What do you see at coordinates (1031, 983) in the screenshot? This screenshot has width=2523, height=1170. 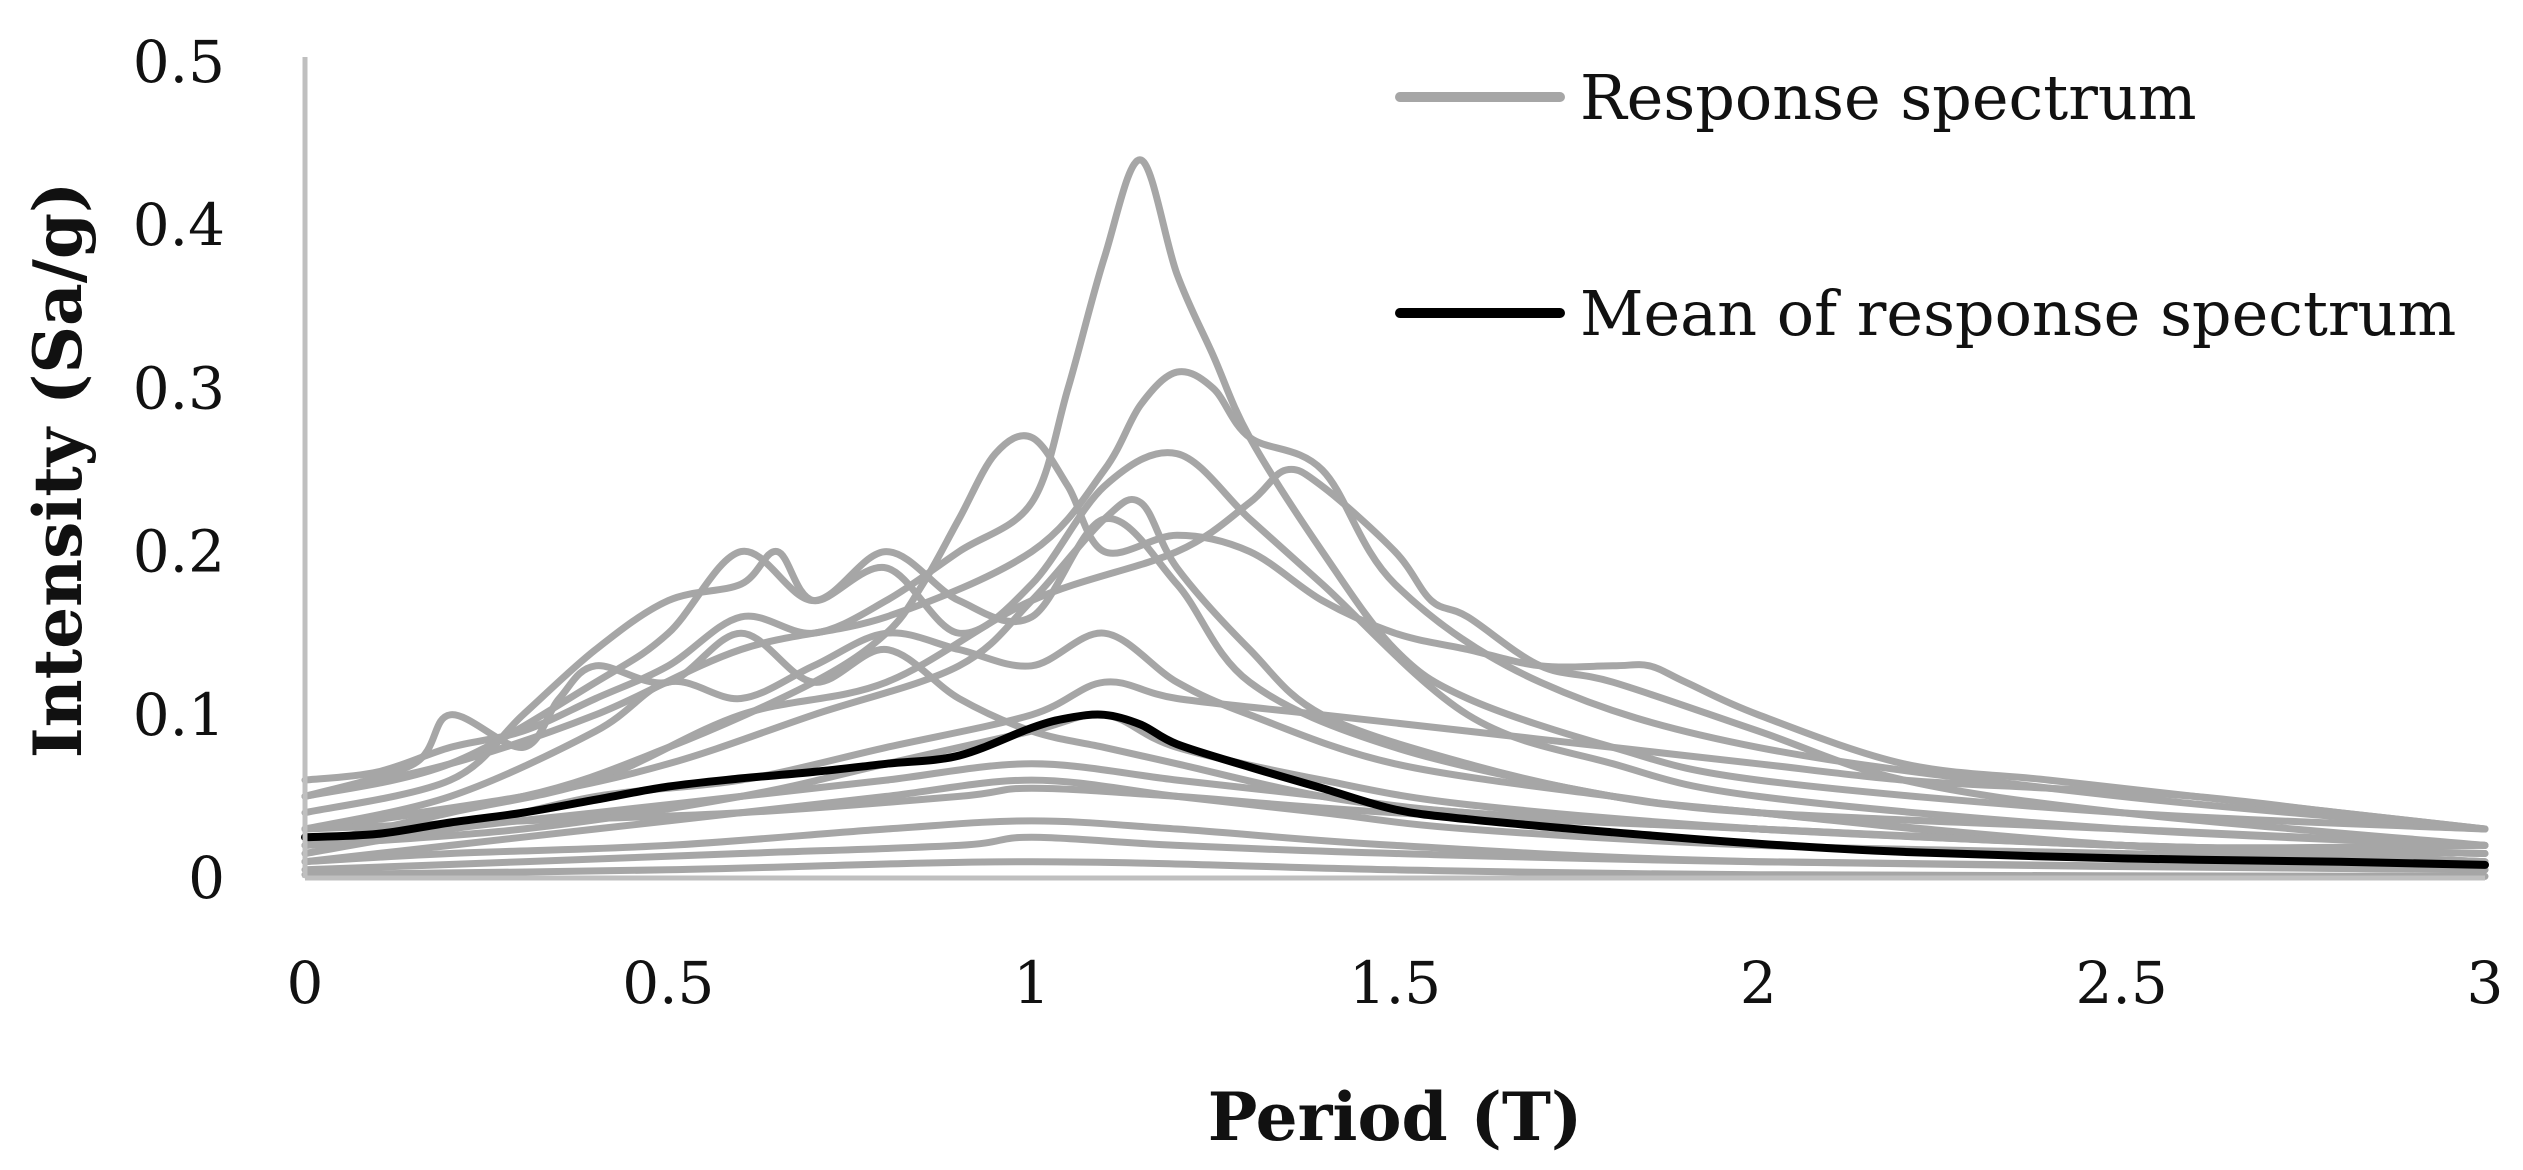 I see `x-tick-label: 1` at bounding box center [1031, 983].